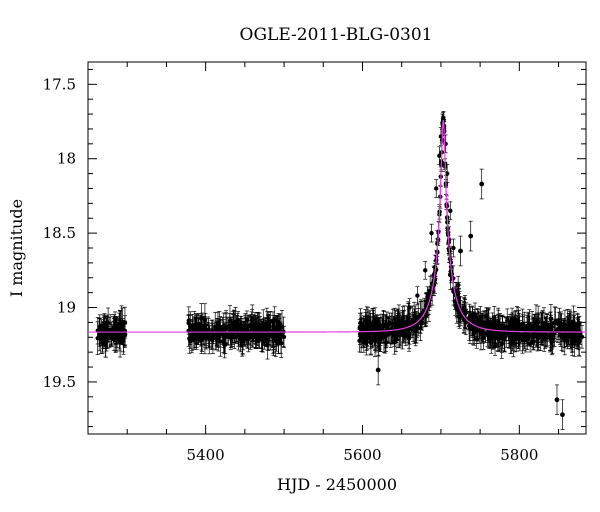 Image resolution: width=600 pixels, height=512 pixels. What do you see at coordinates (59, 84) in the screenshot?
I see `y-tick-label: 17.5` at bounding box center [59, 84].